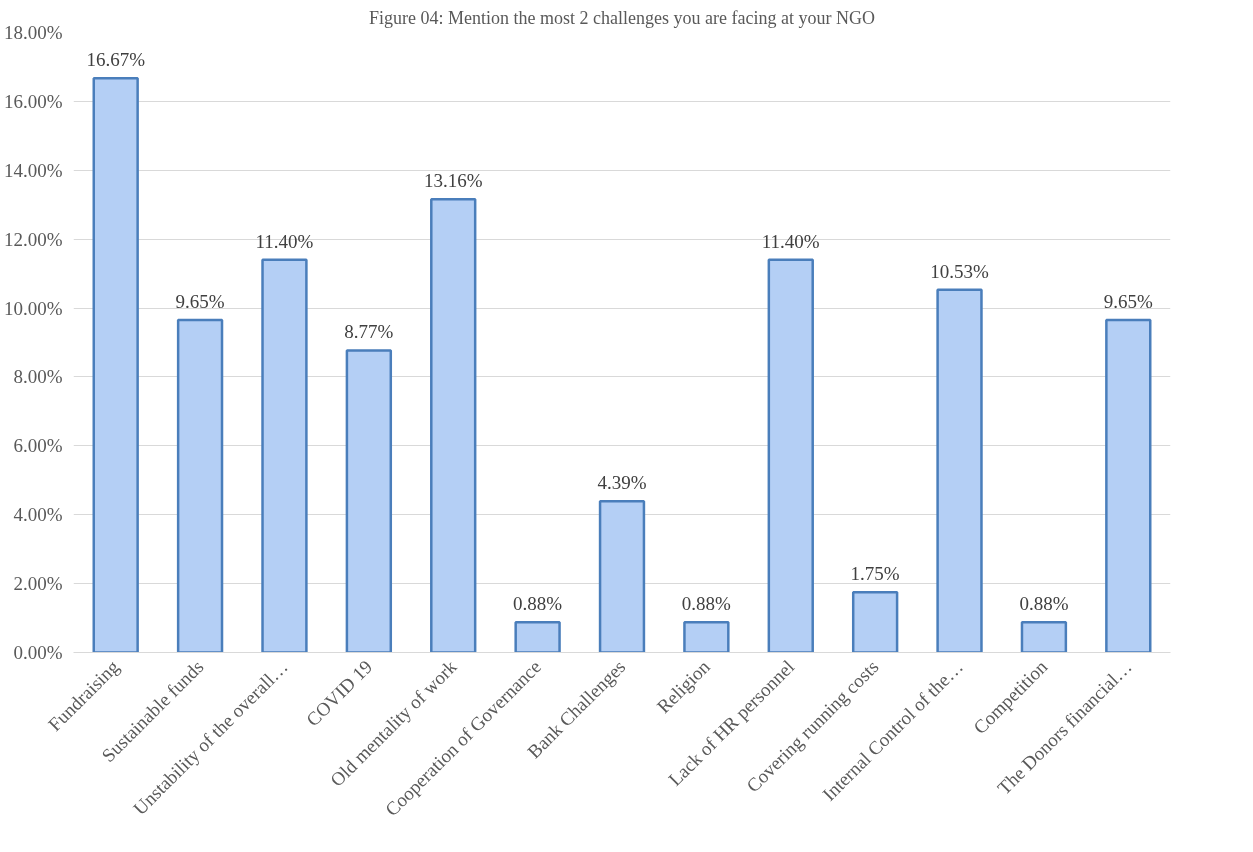 The width and height of the screenshot is (1253, 852). Describe the element at coordinates (33, 101) in the screenshot. I see `y-tick-label: 16.00%` at that location.